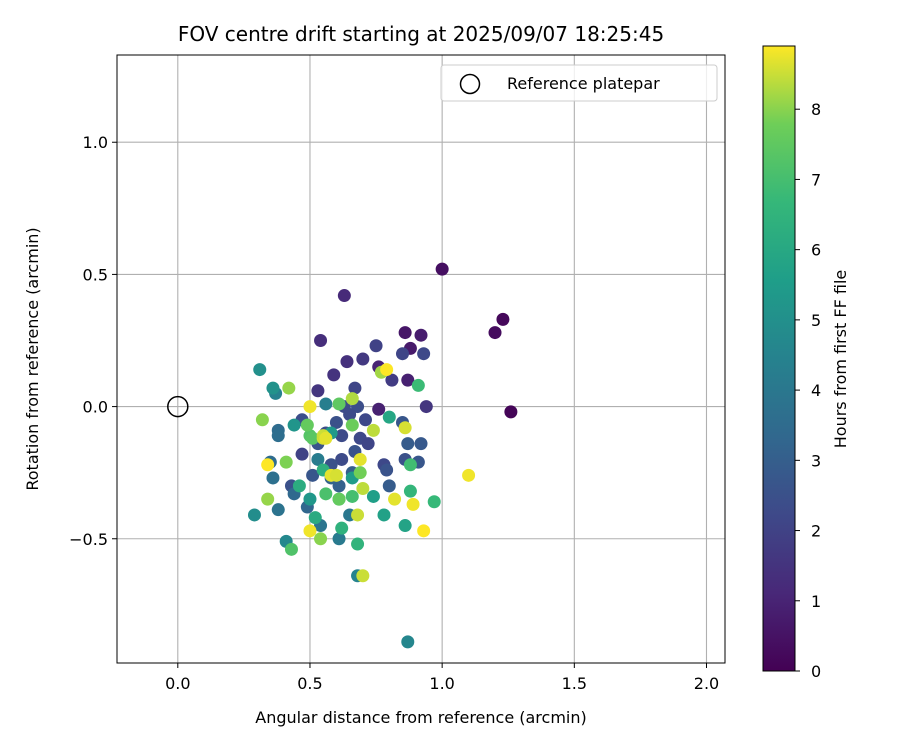  I want to click on y-tick-label: 0.5, so click(95, 274).